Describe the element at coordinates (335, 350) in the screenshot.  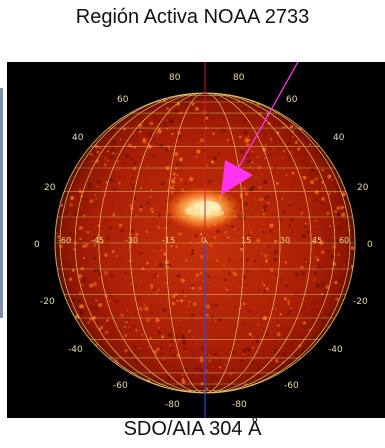
I see `lat-label-south-40-right: -40` at that location.